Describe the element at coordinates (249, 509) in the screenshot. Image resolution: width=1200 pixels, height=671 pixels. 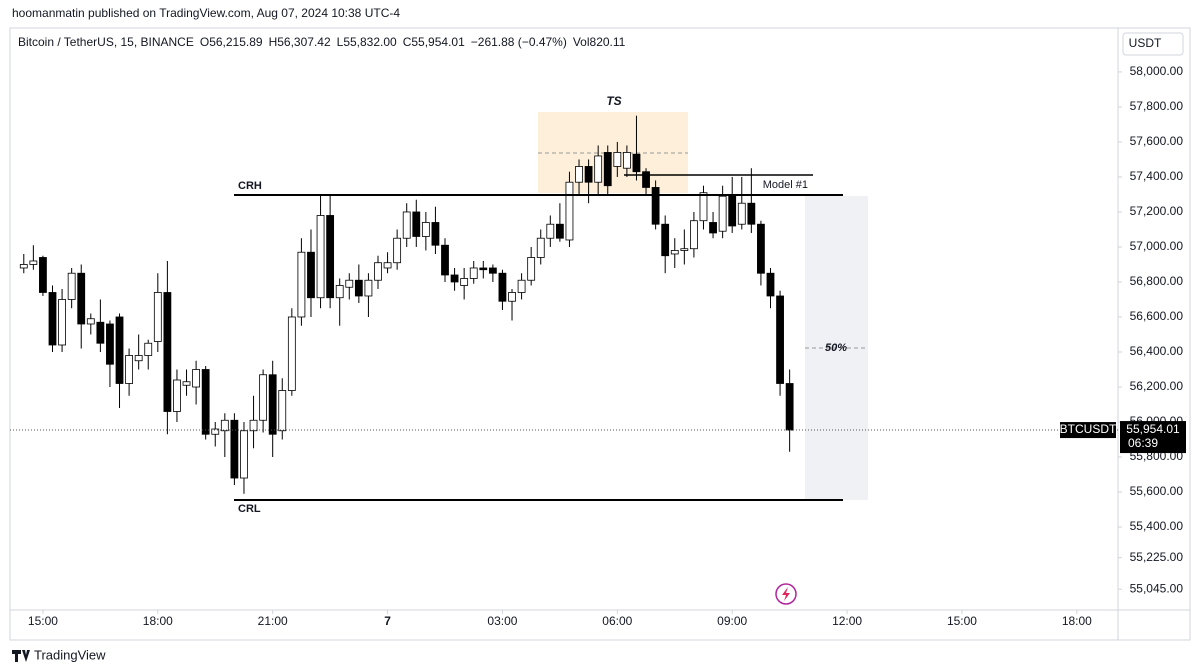
I see `crl-label: CRL` at that location.